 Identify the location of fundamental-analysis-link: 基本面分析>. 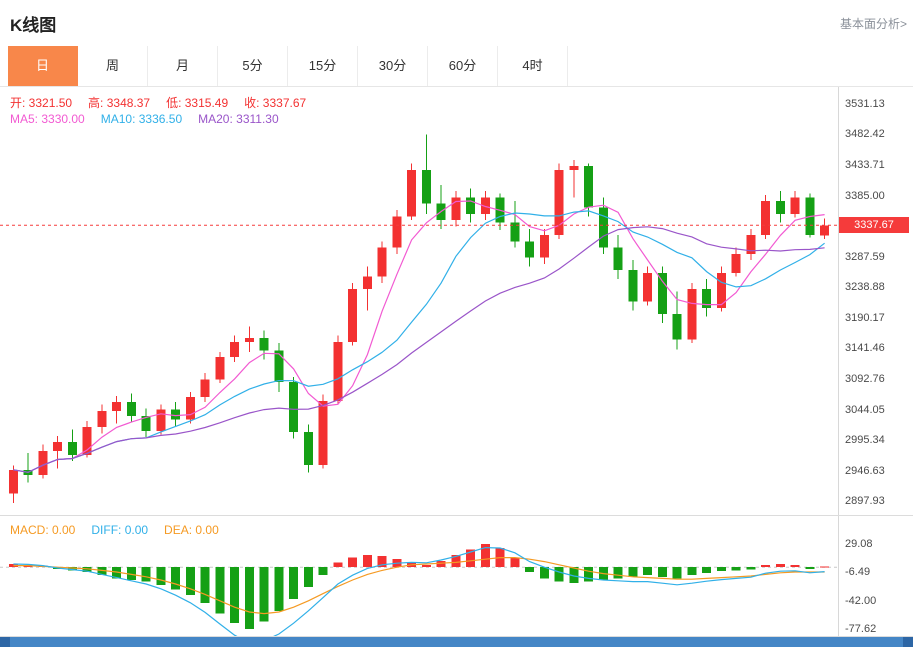
(873, 23).